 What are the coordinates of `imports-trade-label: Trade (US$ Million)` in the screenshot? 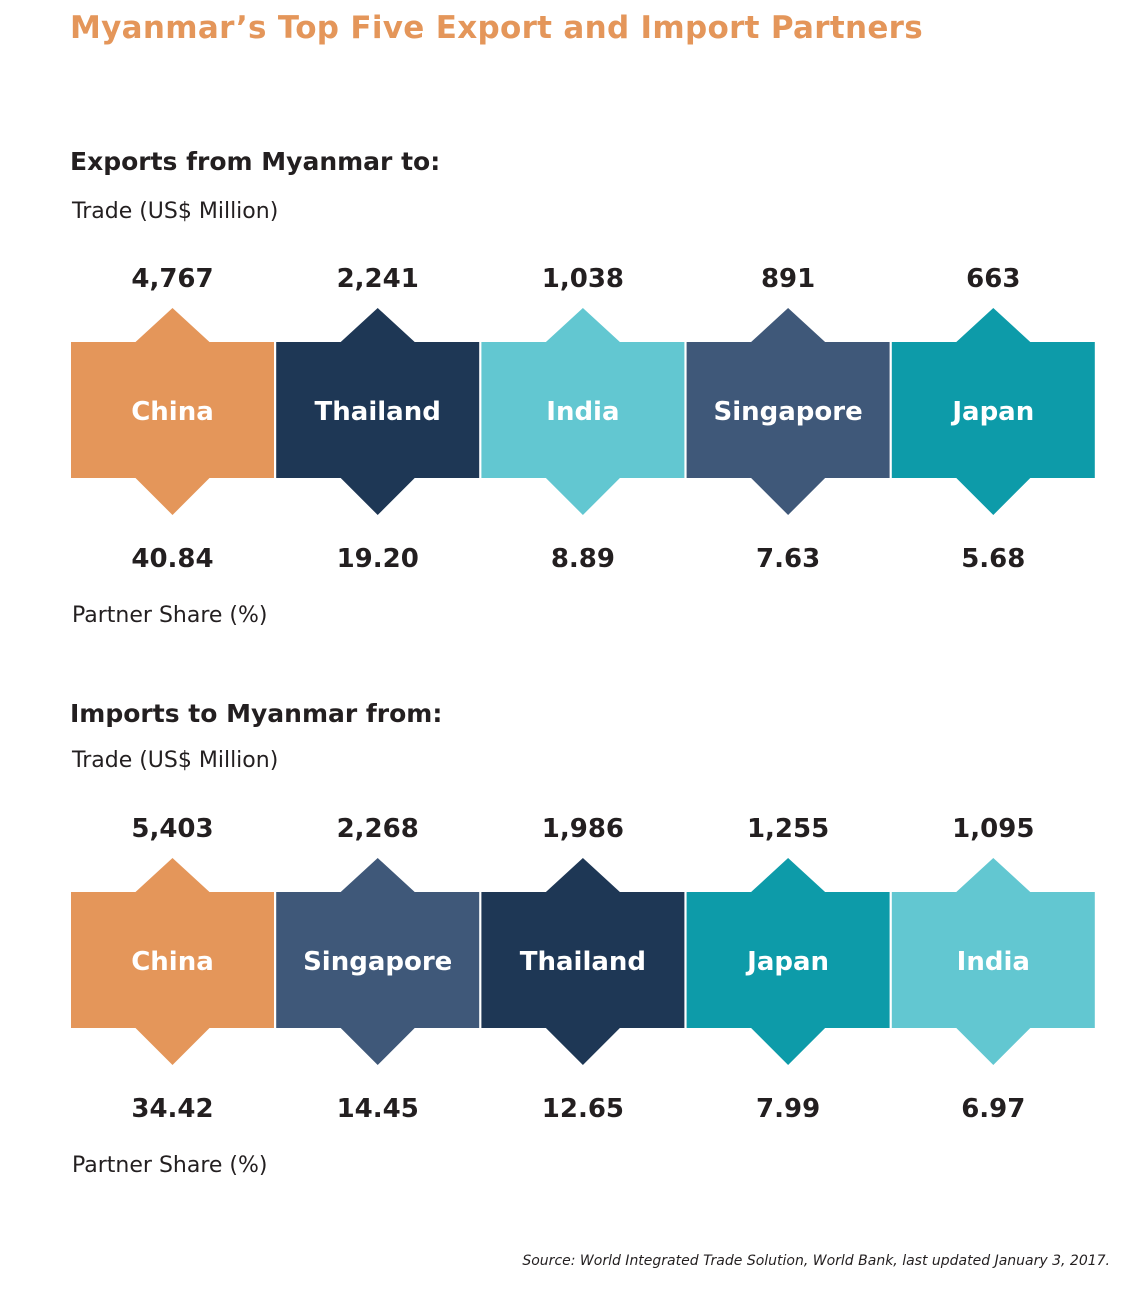 It's located at (175, 760).